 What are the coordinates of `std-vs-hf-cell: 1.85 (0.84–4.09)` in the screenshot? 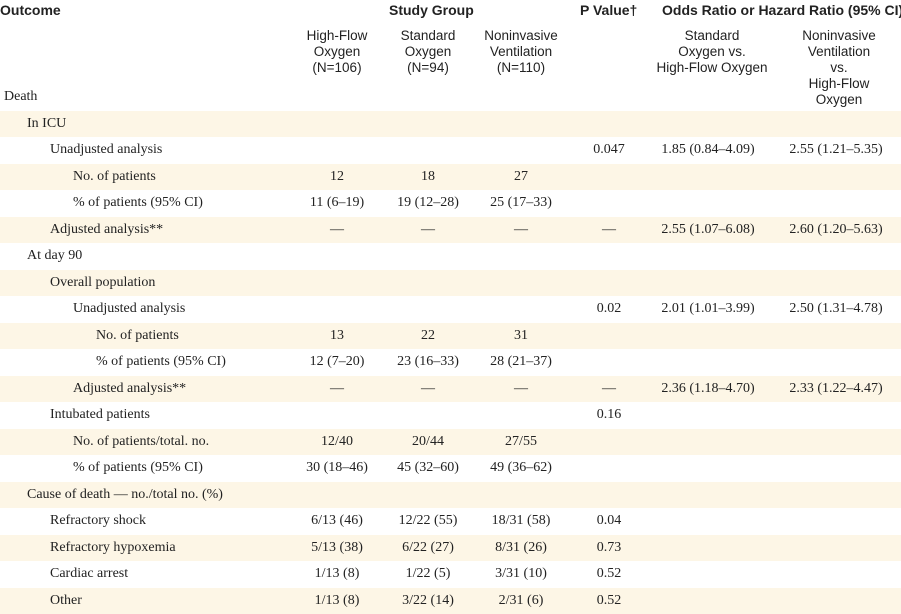 It's located at (708, 149).